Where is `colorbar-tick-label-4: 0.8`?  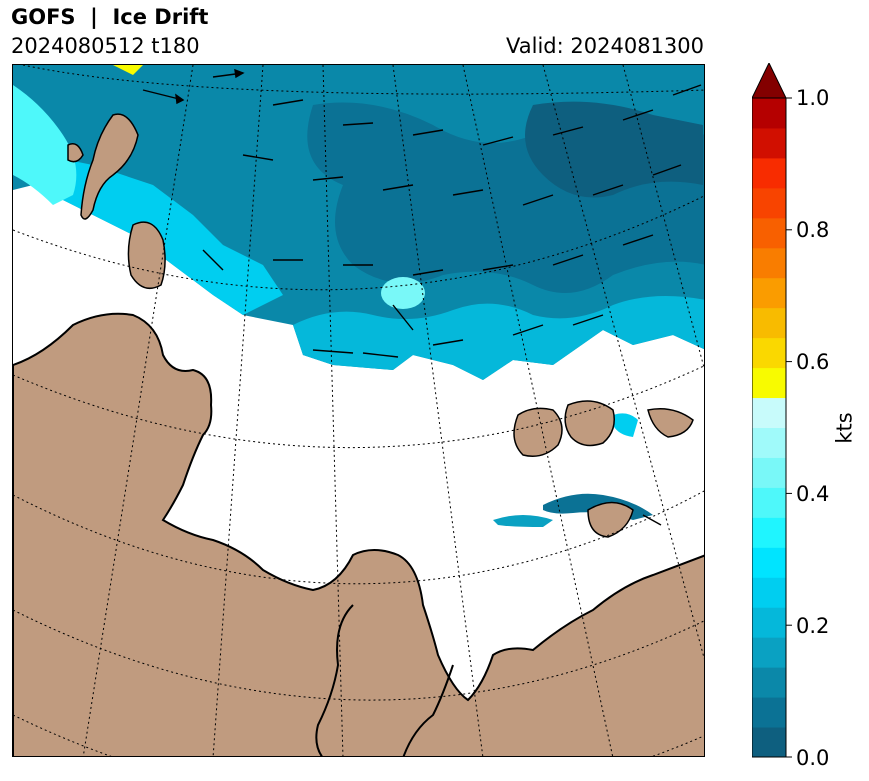
colorbar-tick-label-4: 0.8 is located at coordinates (813, 230).